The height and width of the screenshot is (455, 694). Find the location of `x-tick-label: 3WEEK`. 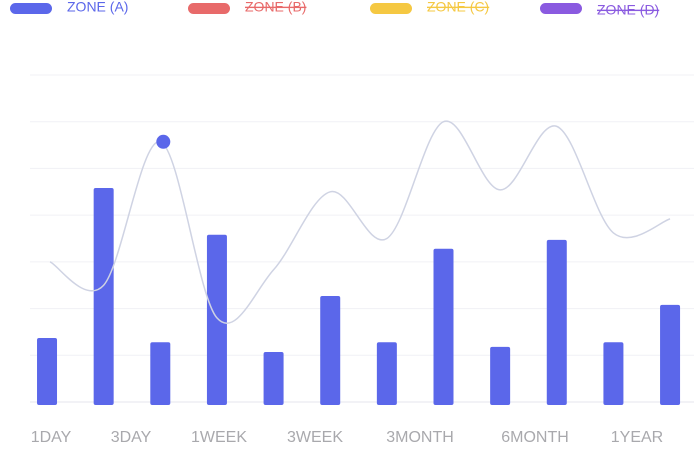

x-tick-label: 3WEEK is located at coordinates (315, 437).